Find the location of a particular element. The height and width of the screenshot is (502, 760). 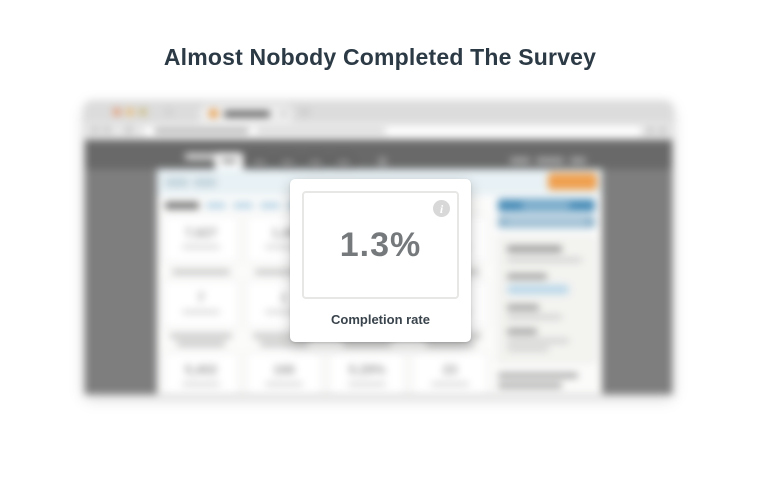

sidebar-info-panel is located at coordinates (546, 300).